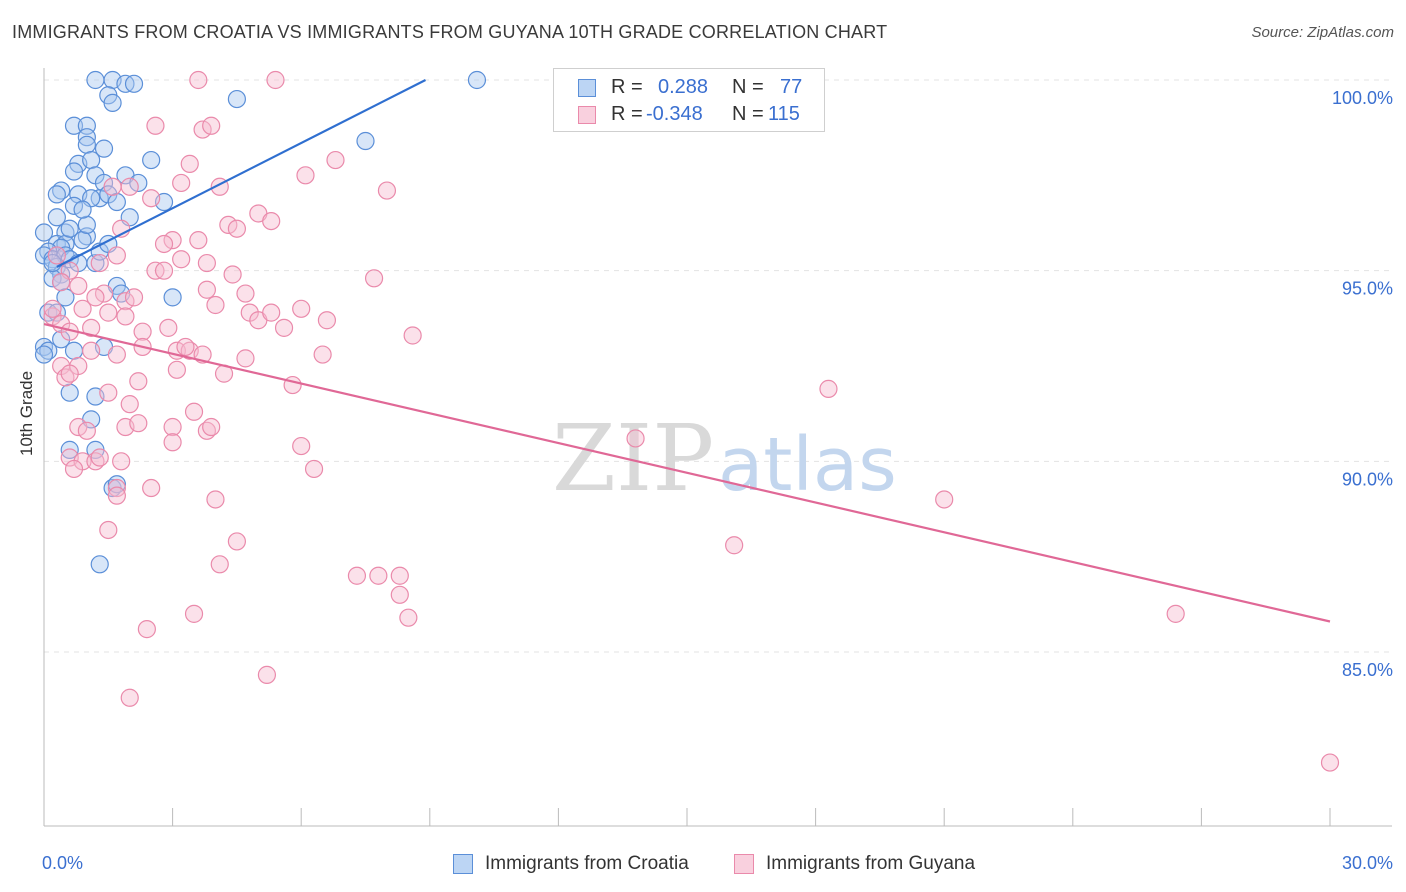  What do you see at coordinates (1367, 863) in the screenshot?
I see `x-tick-label: 30.0%` at bounding box center [1367, 863].